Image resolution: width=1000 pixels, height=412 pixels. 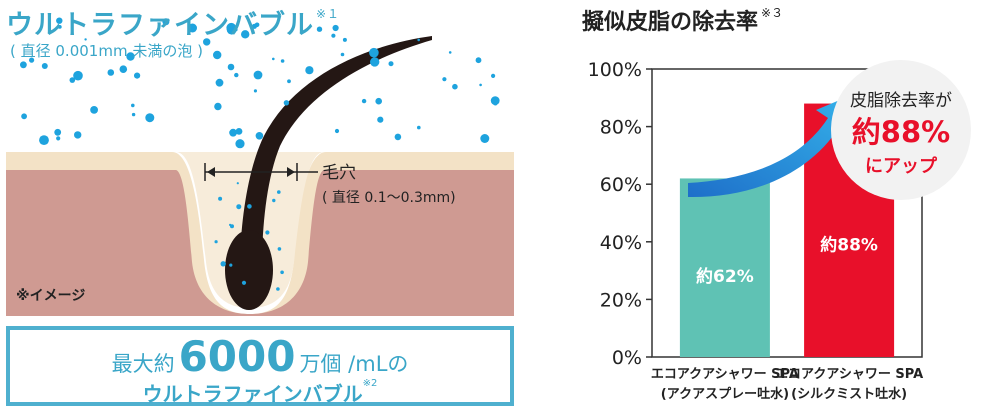 I want to click on chart-title-note: ※３, so click(x=772, y=13).